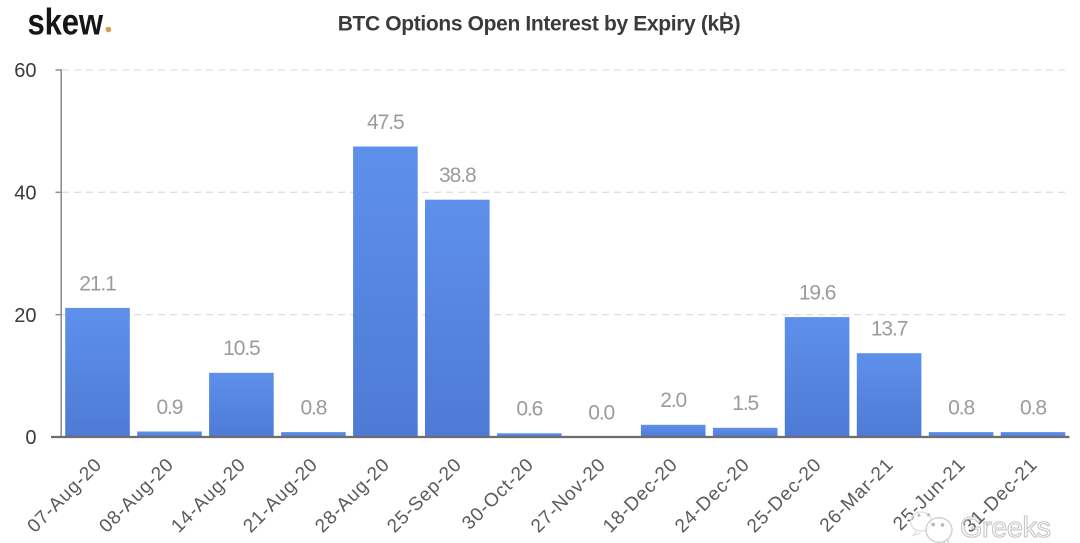  I want to click on svg-text: 25-Sep-20, so click(424, 495).